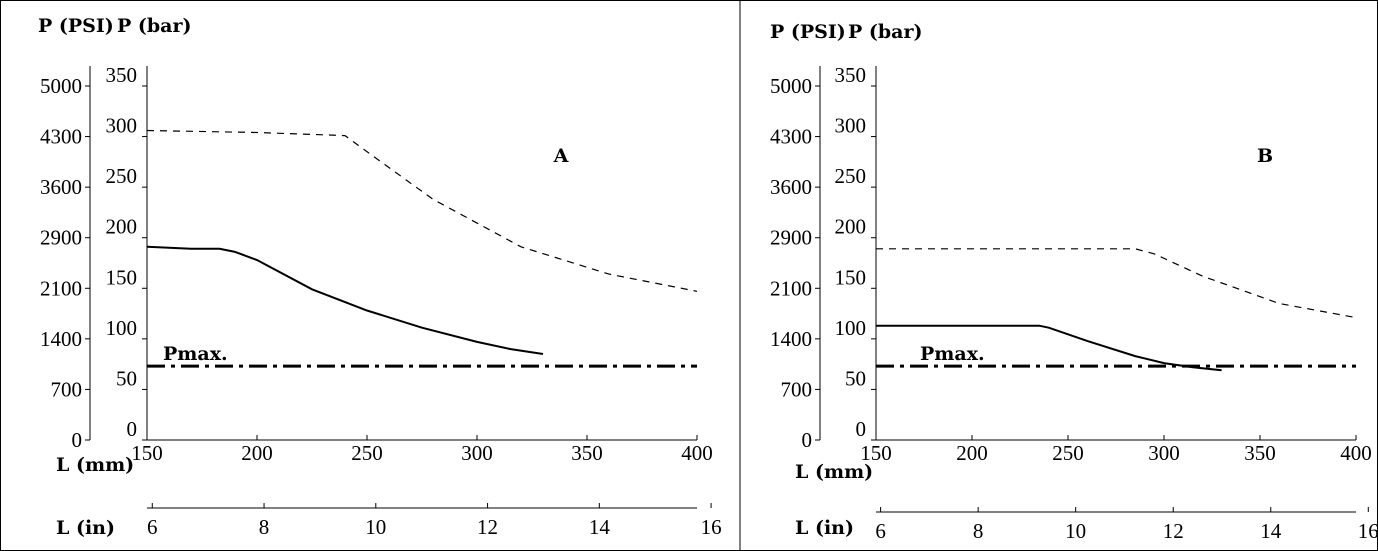  I want to click on panel-label: A, so click(561, 156).